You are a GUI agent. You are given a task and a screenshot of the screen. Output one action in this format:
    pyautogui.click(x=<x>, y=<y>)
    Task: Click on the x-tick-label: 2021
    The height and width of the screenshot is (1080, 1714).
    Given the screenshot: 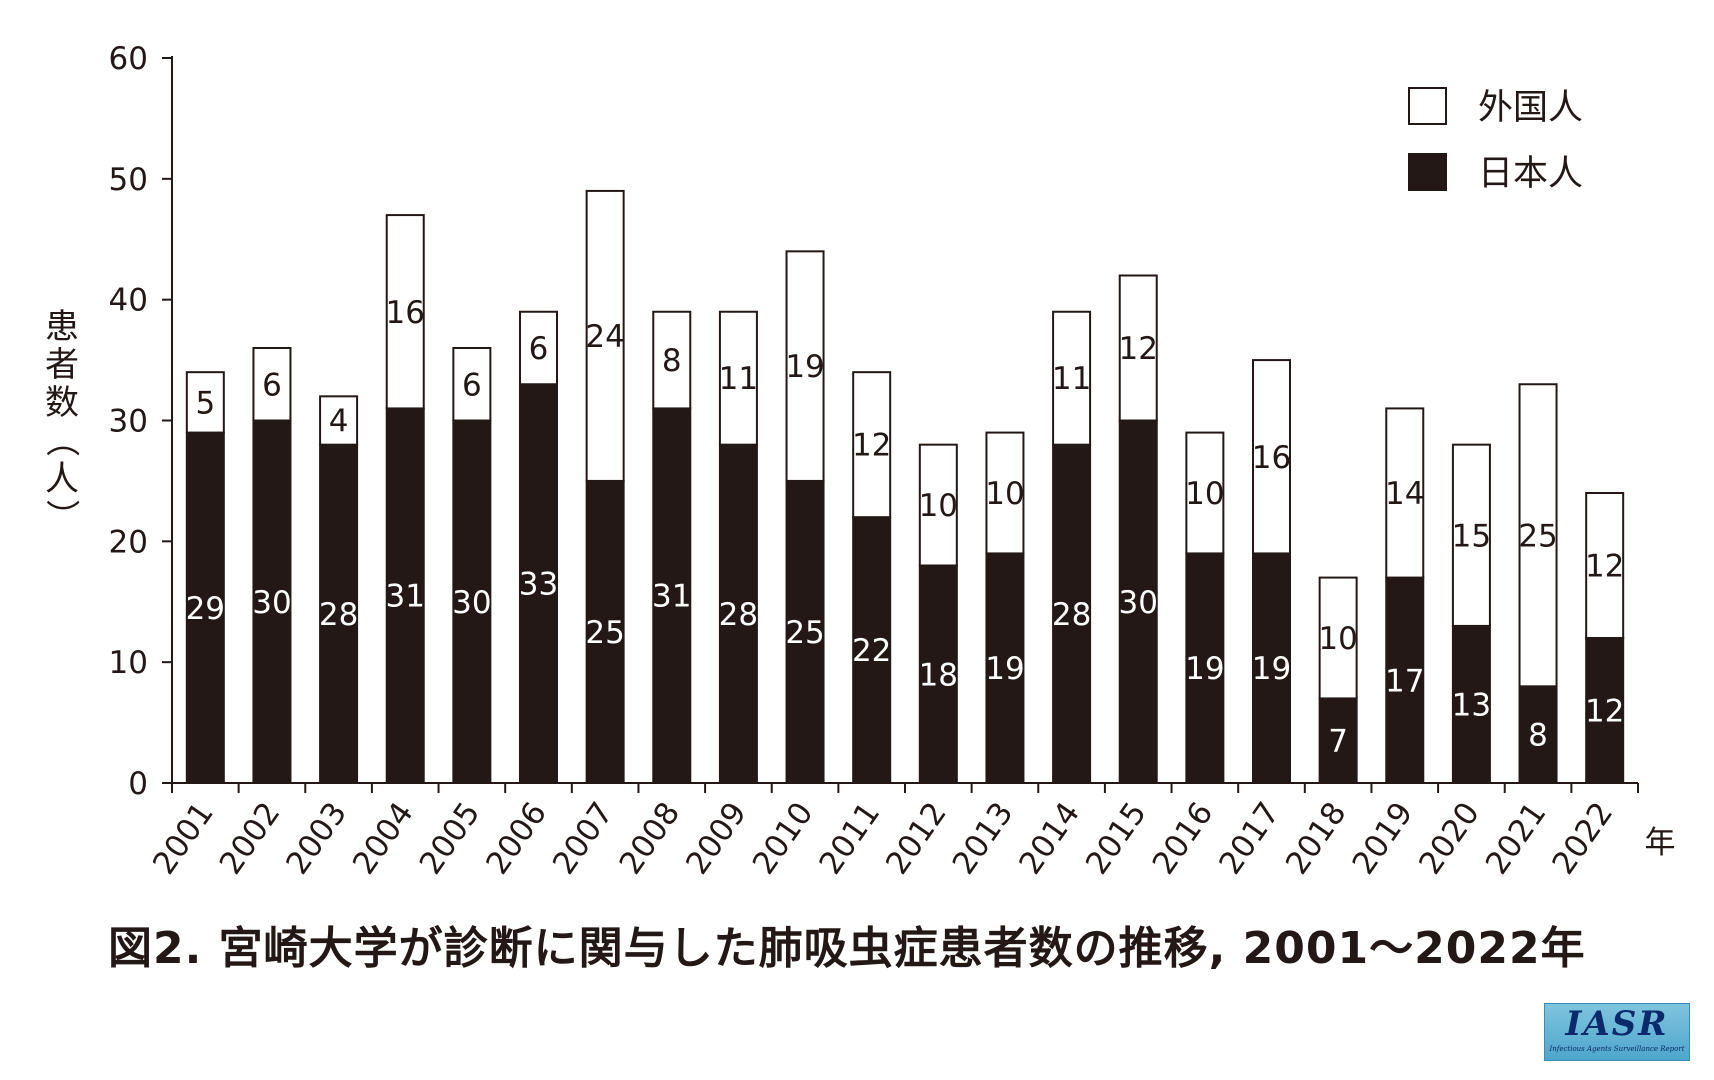 What is the action you would take?
    pyautogui.click(x=1516, y=838)
    